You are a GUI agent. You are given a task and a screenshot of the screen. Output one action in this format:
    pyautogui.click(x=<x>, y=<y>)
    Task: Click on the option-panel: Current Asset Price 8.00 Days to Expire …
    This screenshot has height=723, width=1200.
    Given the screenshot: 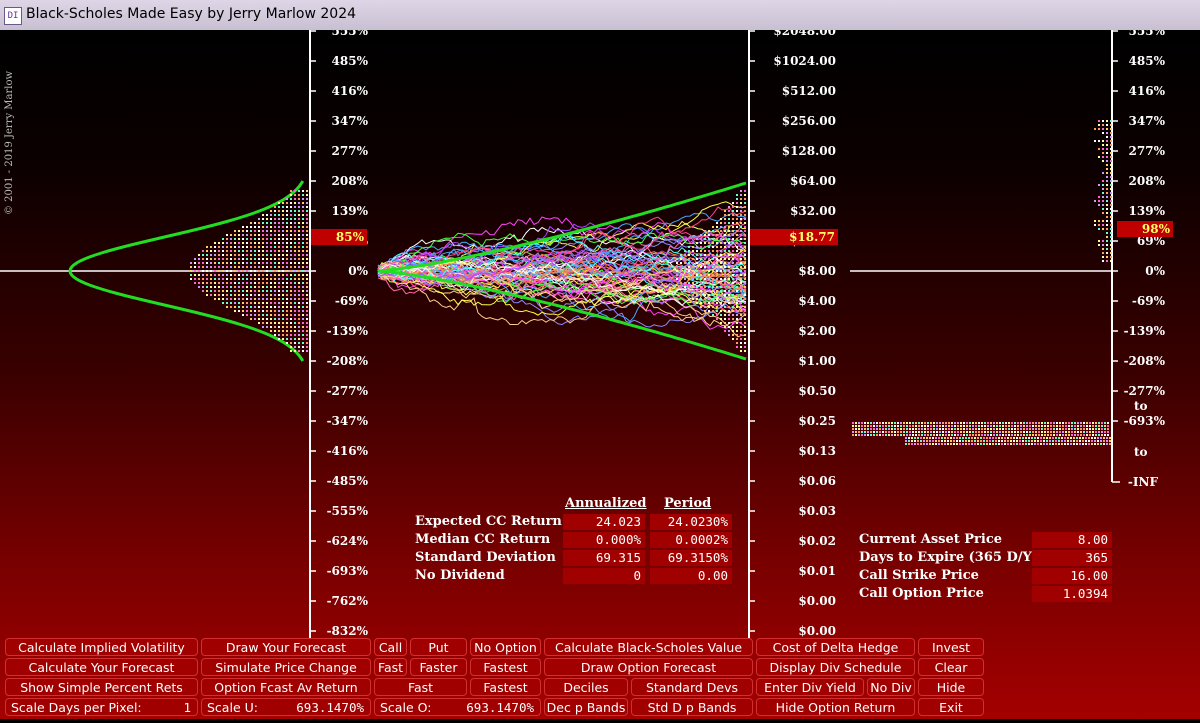 What is the action you would take?
    pyautogui.click(x=987, y=569)
    